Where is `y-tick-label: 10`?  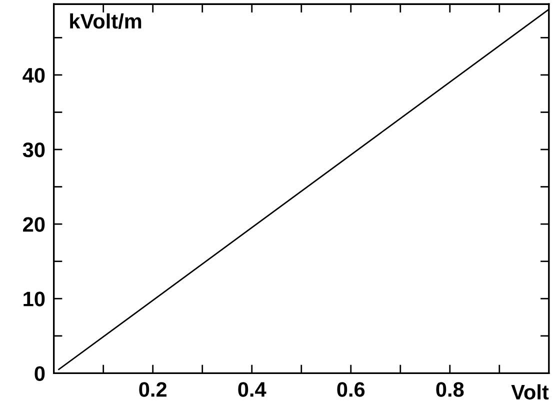 y-tick-label: 10 is located at coordinates (34, 299).